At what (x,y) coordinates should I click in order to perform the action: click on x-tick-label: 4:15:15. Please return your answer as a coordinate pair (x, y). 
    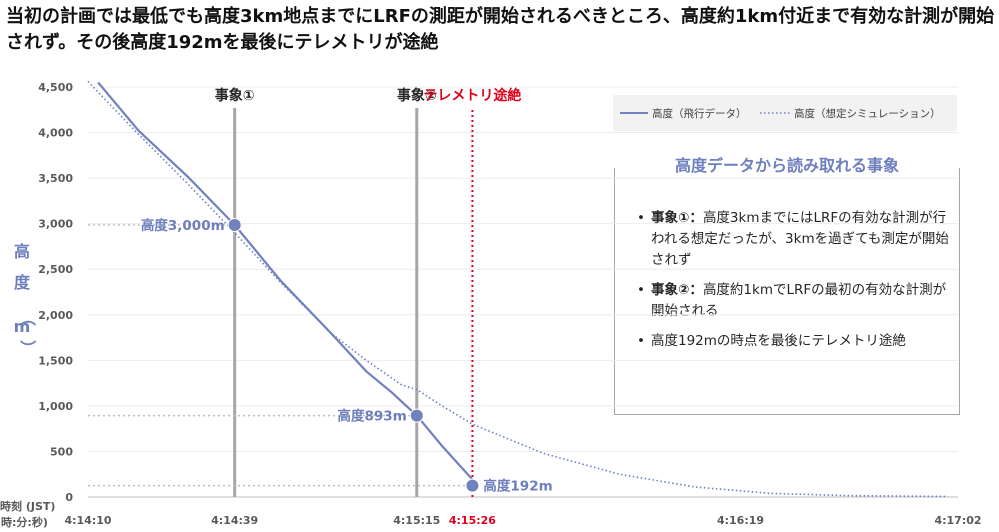
    Looking at the image, I should click on (416, 520).